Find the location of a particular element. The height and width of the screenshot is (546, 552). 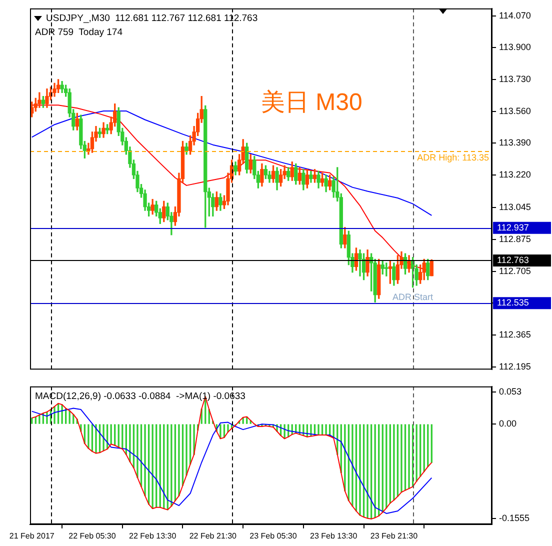

y-tick-label: 114.070 is located at coordinates (515, 15).